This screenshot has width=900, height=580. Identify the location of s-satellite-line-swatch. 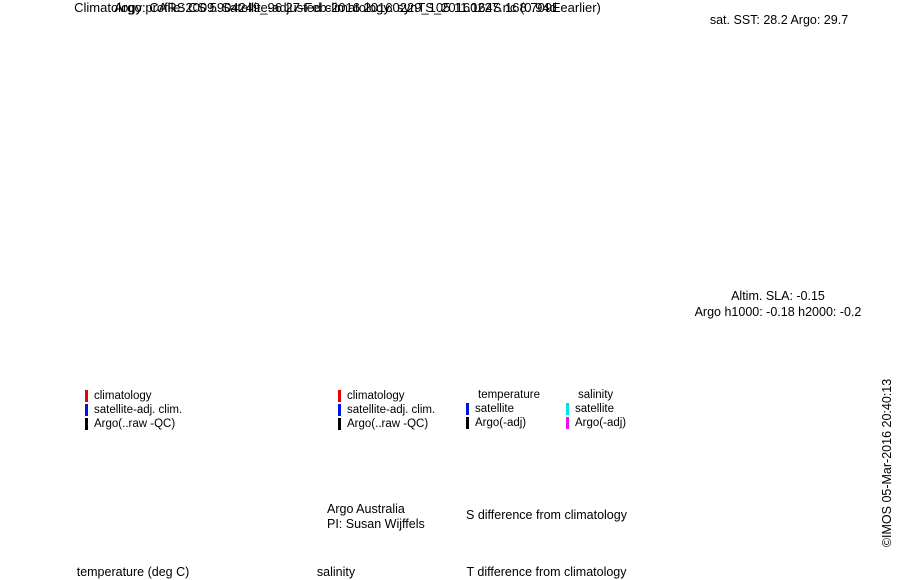
(567, 409).